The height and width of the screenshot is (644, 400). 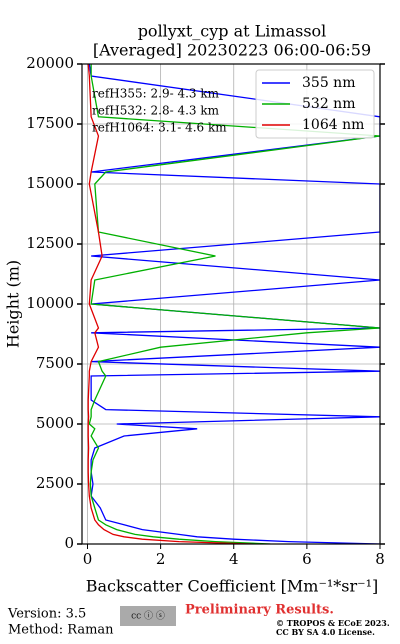 I want to click on legend-label: 532 nm, so click(x=328, y=104).